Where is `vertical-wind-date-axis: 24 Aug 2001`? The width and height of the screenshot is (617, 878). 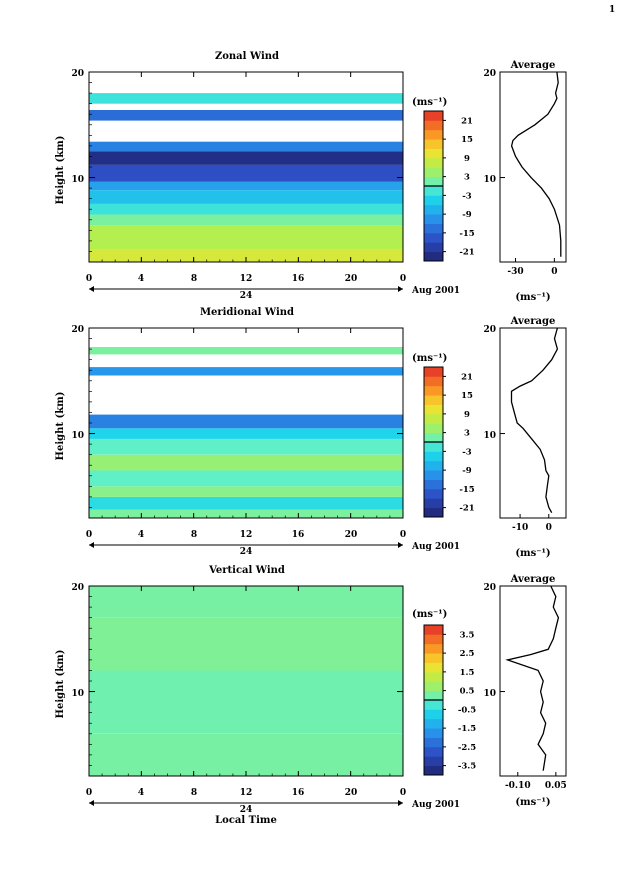 vertical-wind-date-axis: 24 Aug 2001 is located at coordinates (274, 807).